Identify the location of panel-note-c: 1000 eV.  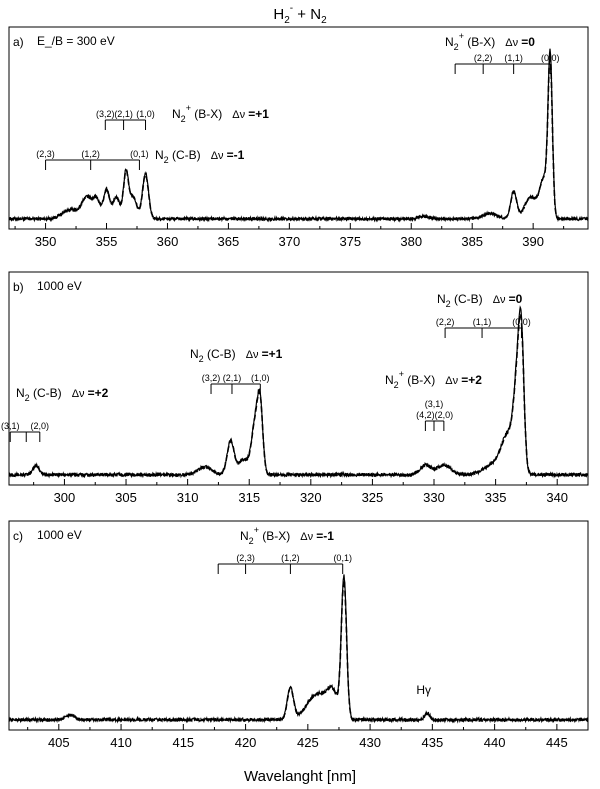
(59, 535).